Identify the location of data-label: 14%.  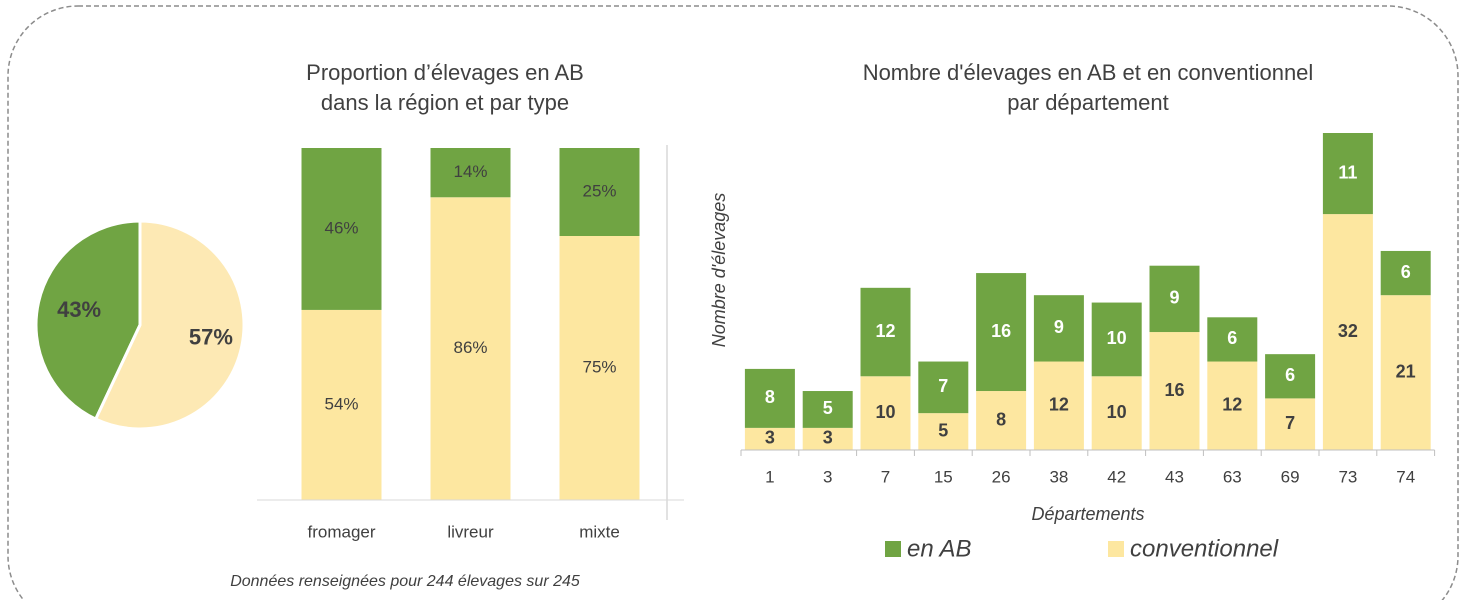
(470, 171).